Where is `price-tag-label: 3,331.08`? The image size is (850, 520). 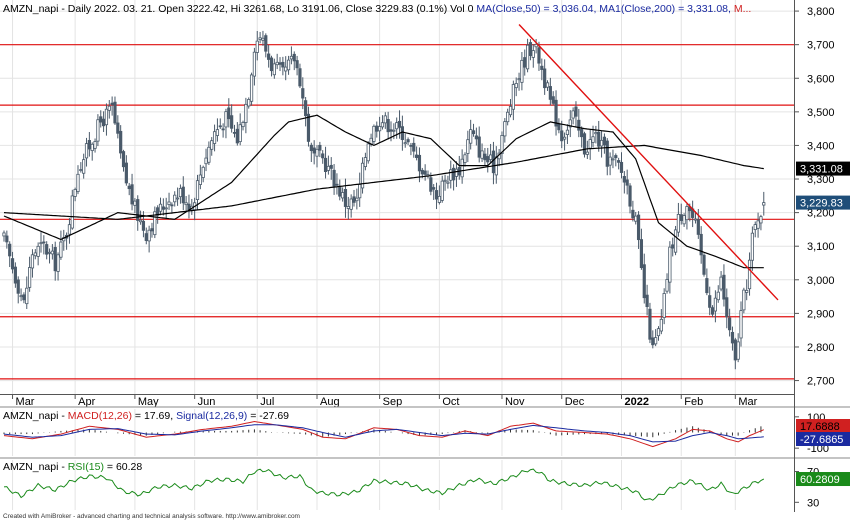
price-tag-label: 3,331.08 is located at coordinates (821, 170).